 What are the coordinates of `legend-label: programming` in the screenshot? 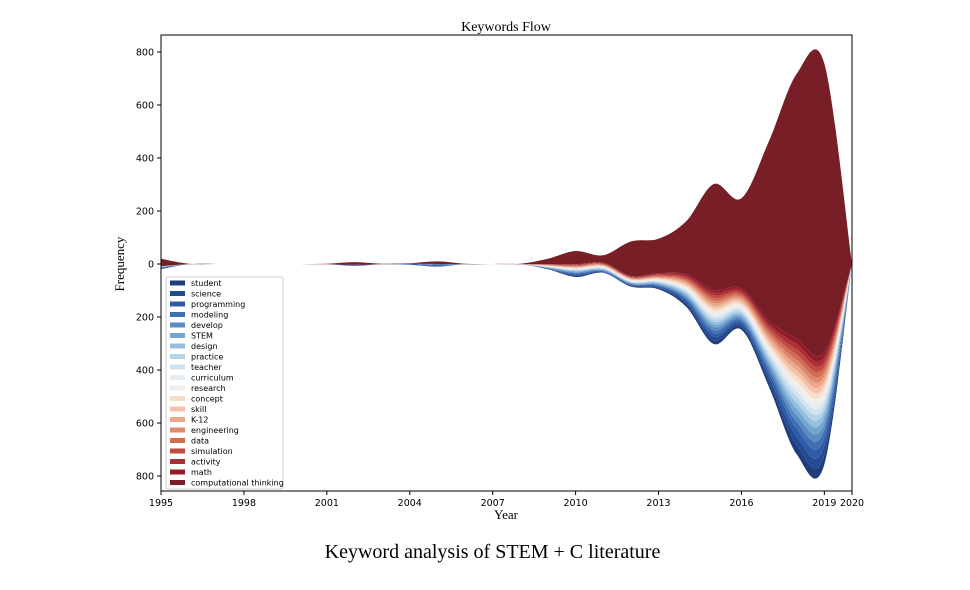 It's located at (218, 304).